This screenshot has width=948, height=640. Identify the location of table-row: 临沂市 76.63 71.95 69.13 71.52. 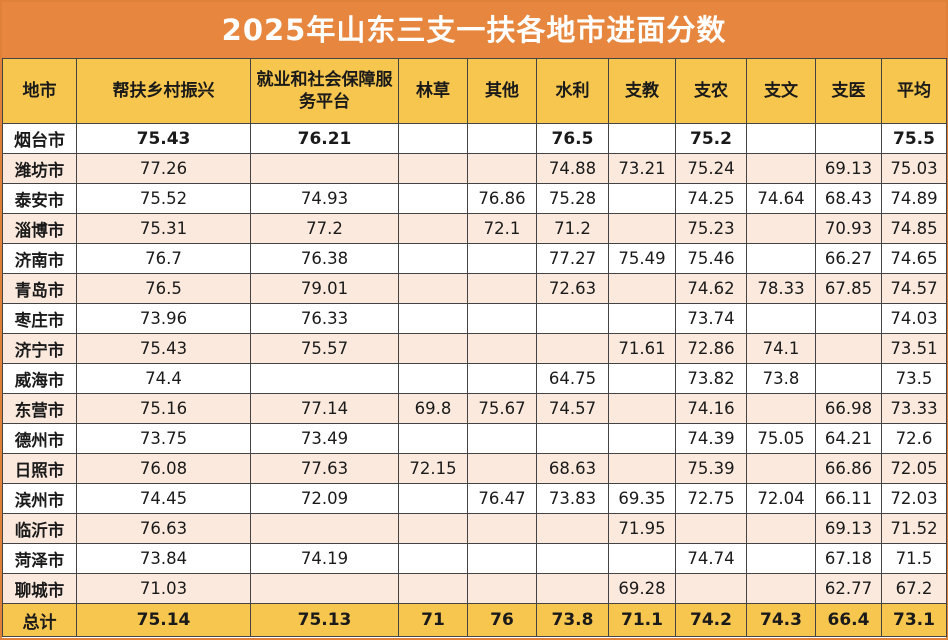
(474, 528).